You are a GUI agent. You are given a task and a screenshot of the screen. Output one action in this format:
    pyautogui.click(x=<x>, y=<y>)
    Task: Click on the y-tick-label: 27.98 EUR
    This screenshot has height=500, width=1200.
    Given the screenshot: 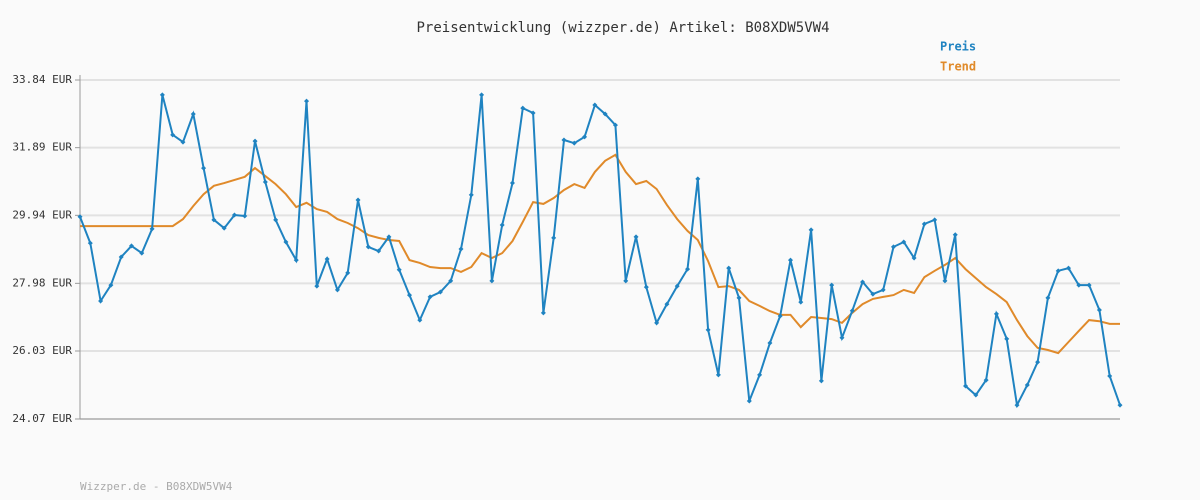 What is the action you would take?
    pyautogui.click(x=42, y=282)
    